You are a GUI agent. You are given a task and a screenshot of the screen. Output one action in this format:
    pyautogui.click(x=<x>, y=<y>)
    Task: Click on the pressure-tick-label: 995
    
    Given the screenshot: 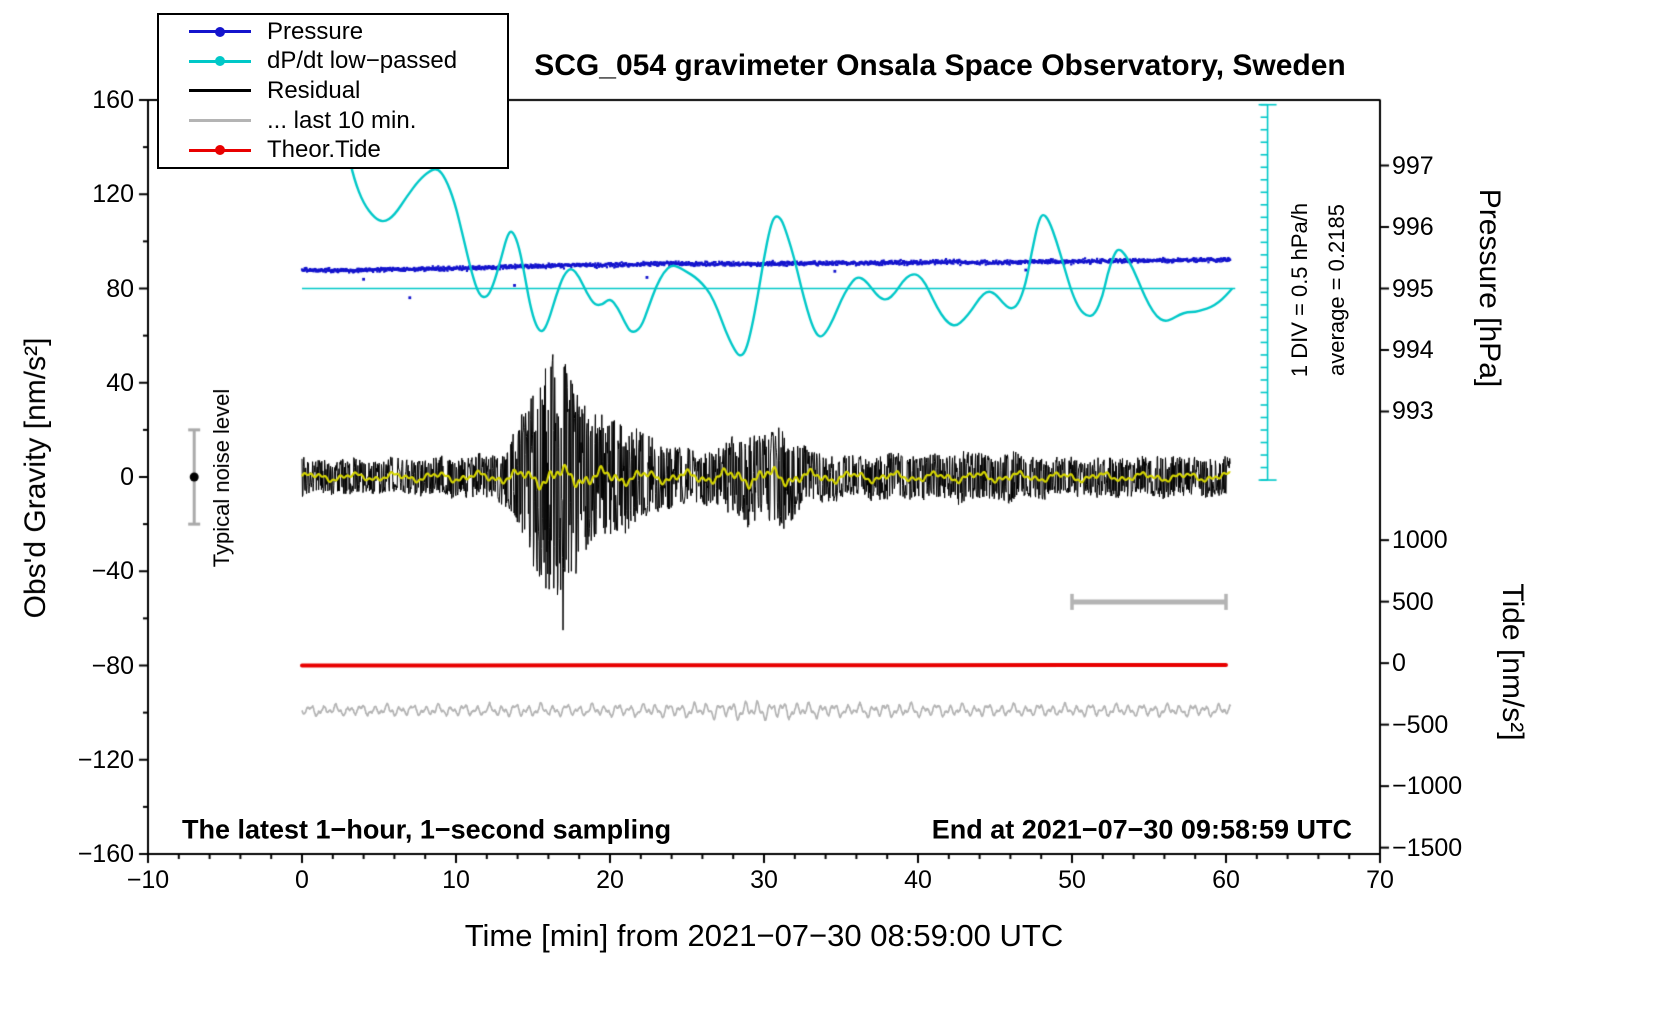 What is the action you would take?
    pyautogui.click(x=1413, y=288)
    